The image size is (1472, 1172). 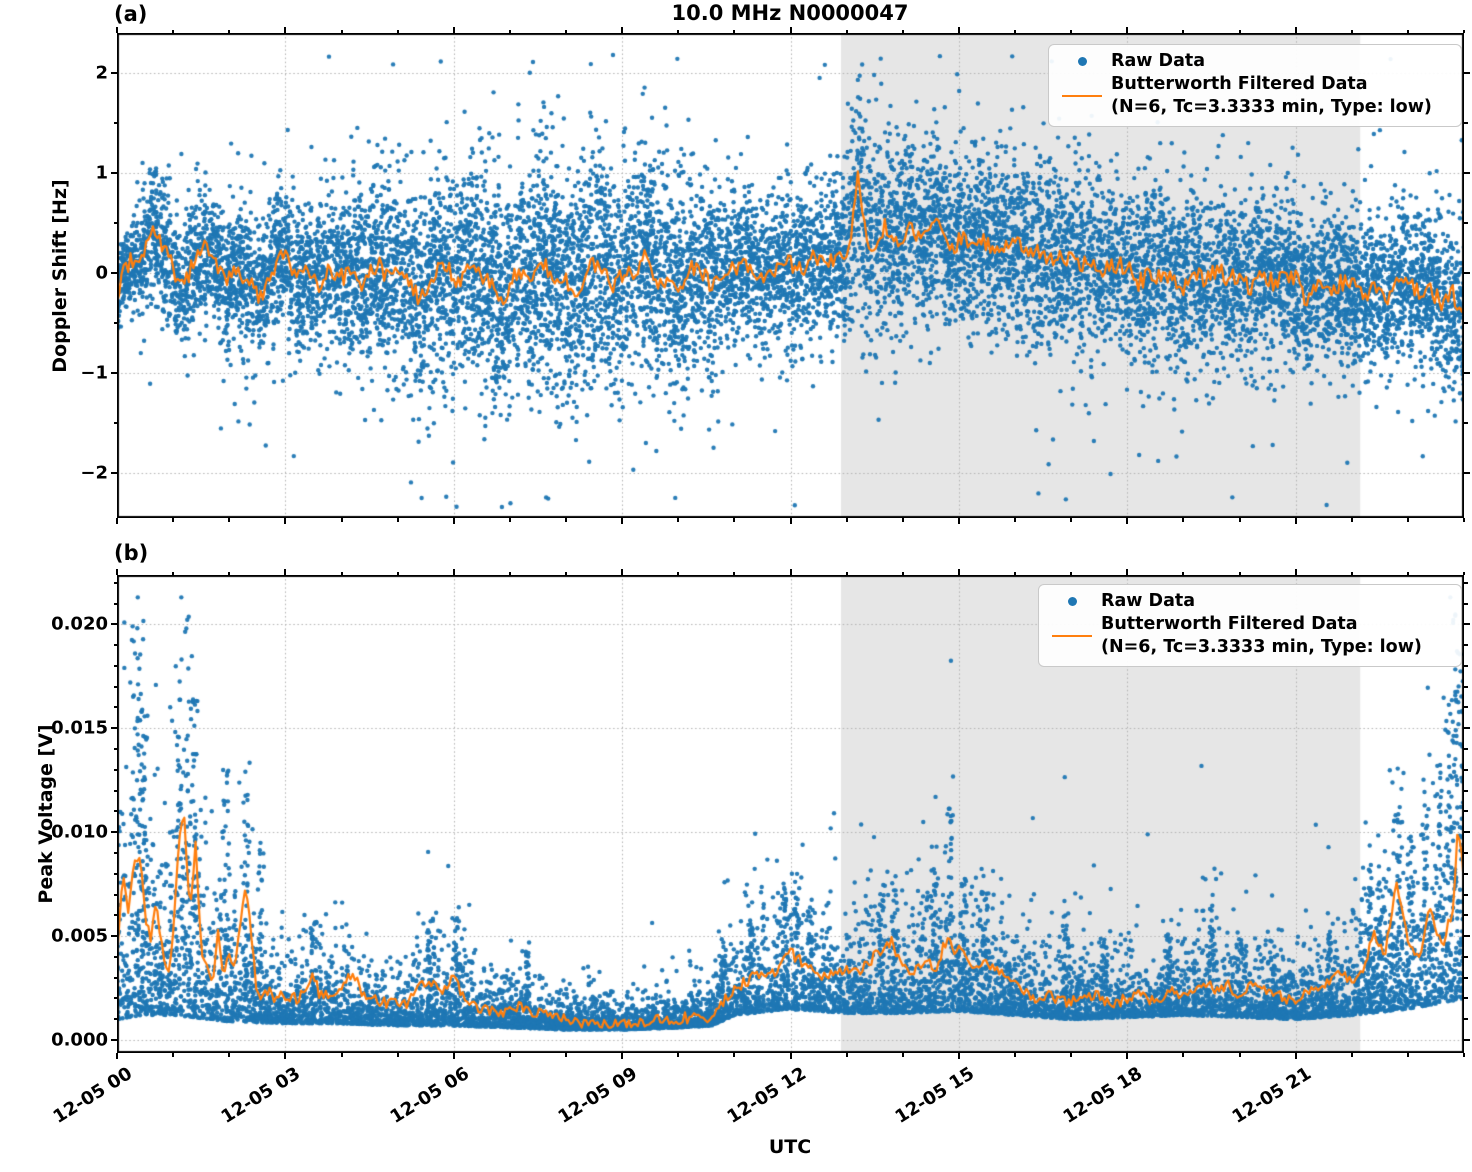 What do you see at coordinates (79, 624) in the screenshot?
I see `y-tick-label: 0.020` at bounding box center [79, 624].